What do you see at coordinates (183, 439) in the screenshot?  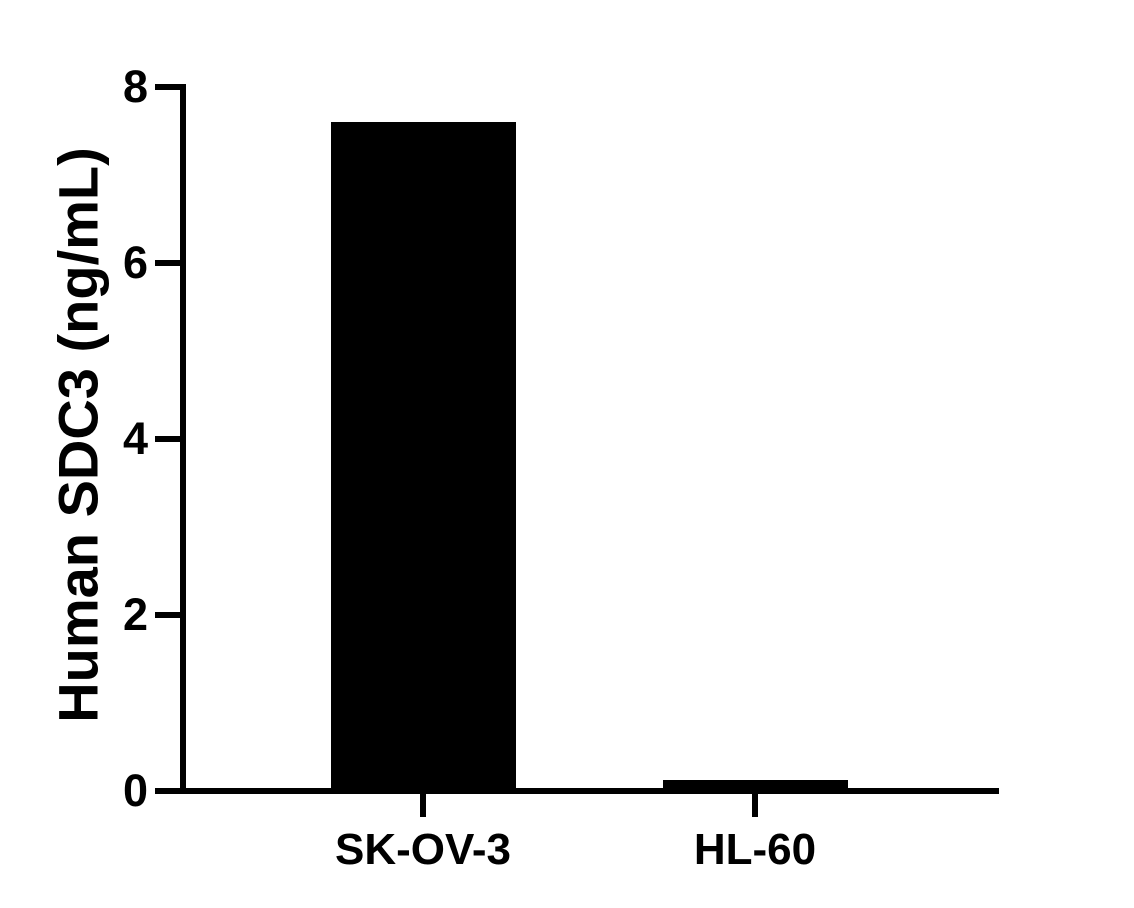 I see `y-axis-line` at bounding box center [183, 439].